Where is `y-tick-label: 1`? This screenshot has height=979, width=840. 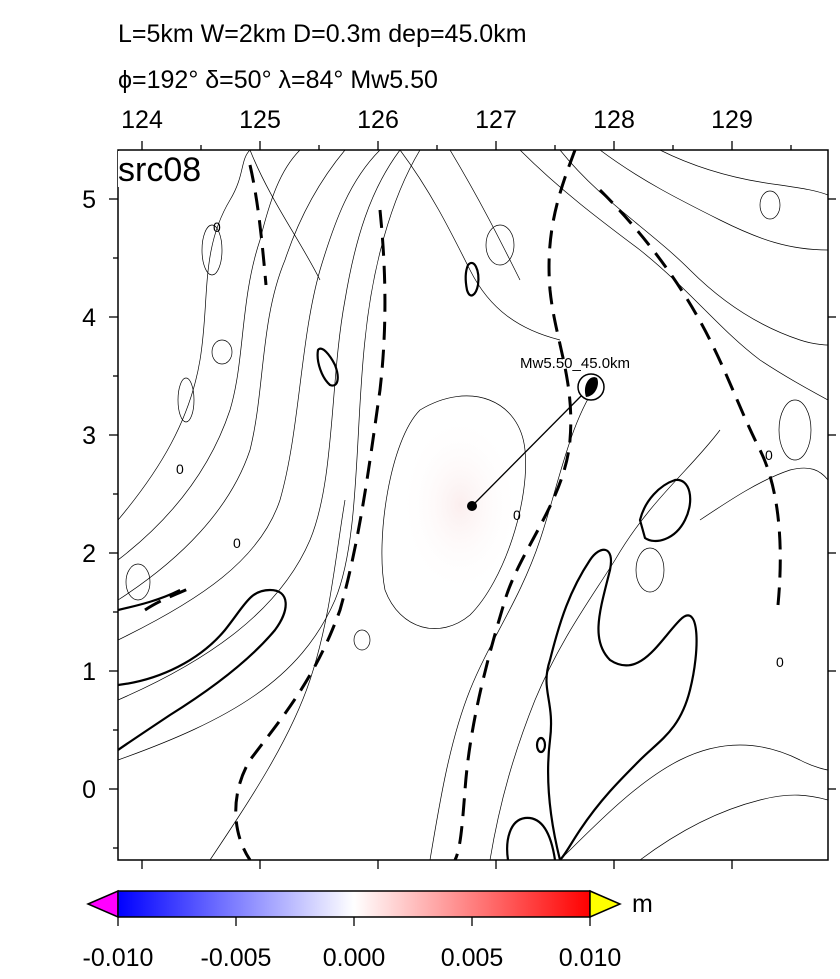
y-tick-label: 1 is located at coordinates (89, 672).